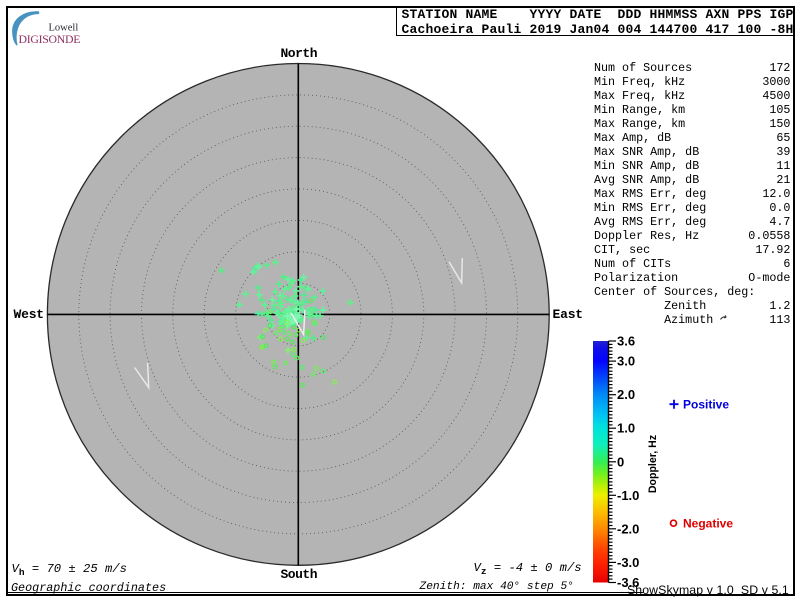 The image size is (800, 600). Describe the element at coordinates (626, 394) in the screenshot. I see `svg-text: 2.0` at that location.